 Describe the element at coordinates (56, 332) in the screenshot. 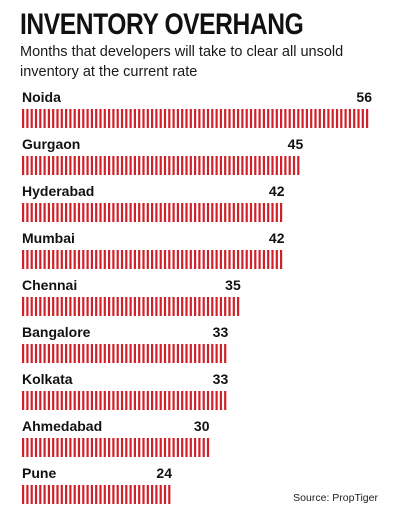

I see `category-label: Bangalore` at that location.